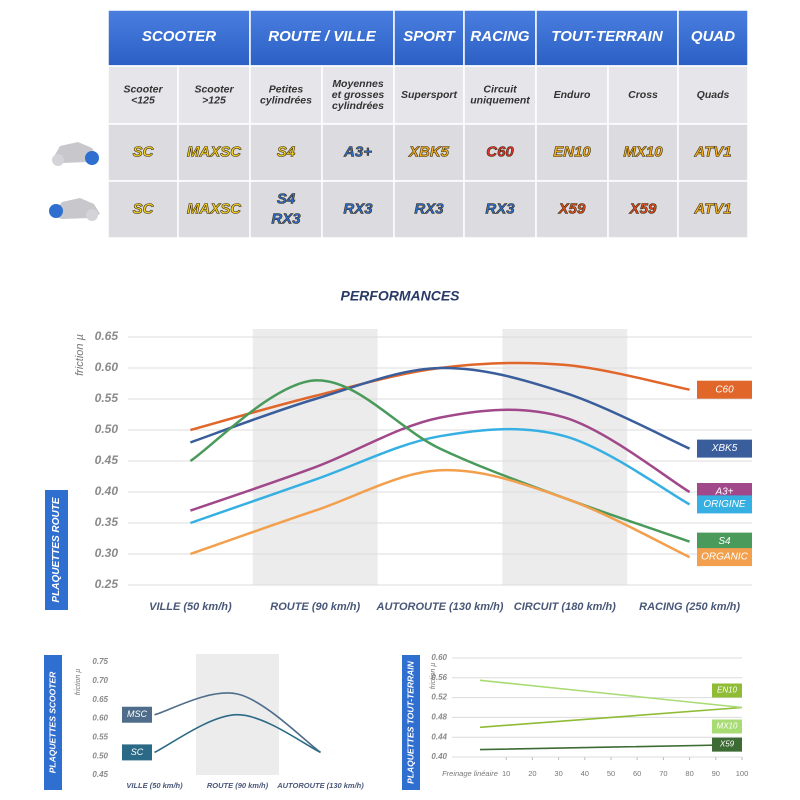 The width and height of the screenshot is (800, 800). I want to click on subheader-label: uniquement, so click(500, 100).